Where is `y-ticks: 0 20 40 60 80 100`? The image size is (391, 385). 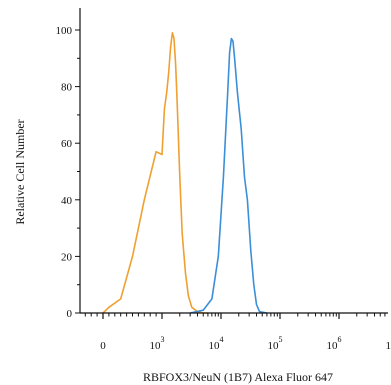 y-ticks: 0 20 40 60 80 100 is located at coordinates (68, 172).